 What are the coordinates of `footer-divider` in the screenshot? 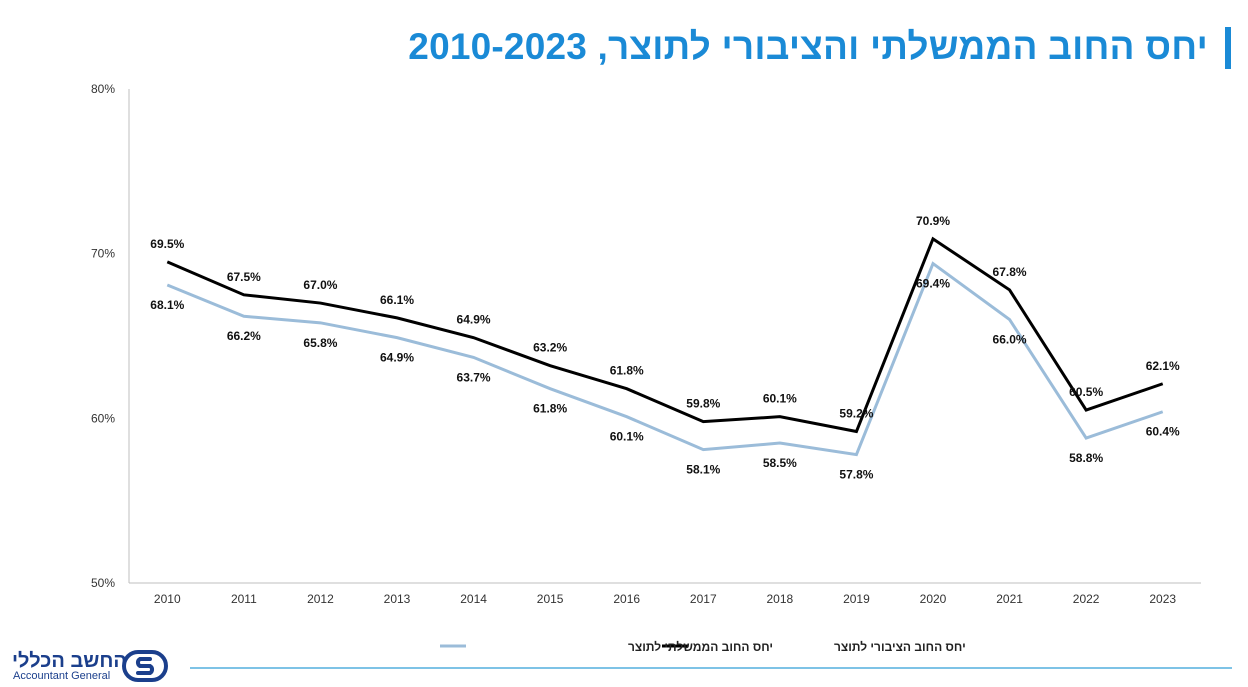 It's located at (711, 668).